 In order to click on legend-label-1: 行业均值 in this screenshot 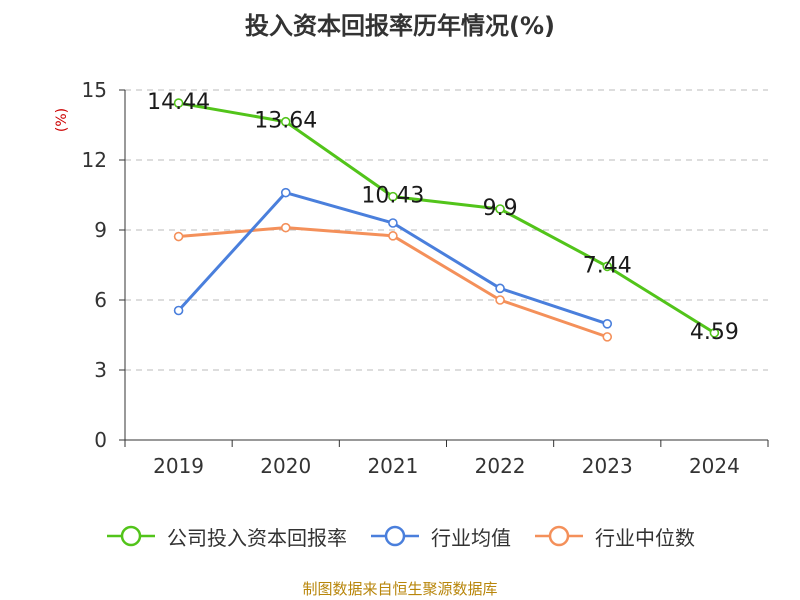, I will do `click(471, 537)`.